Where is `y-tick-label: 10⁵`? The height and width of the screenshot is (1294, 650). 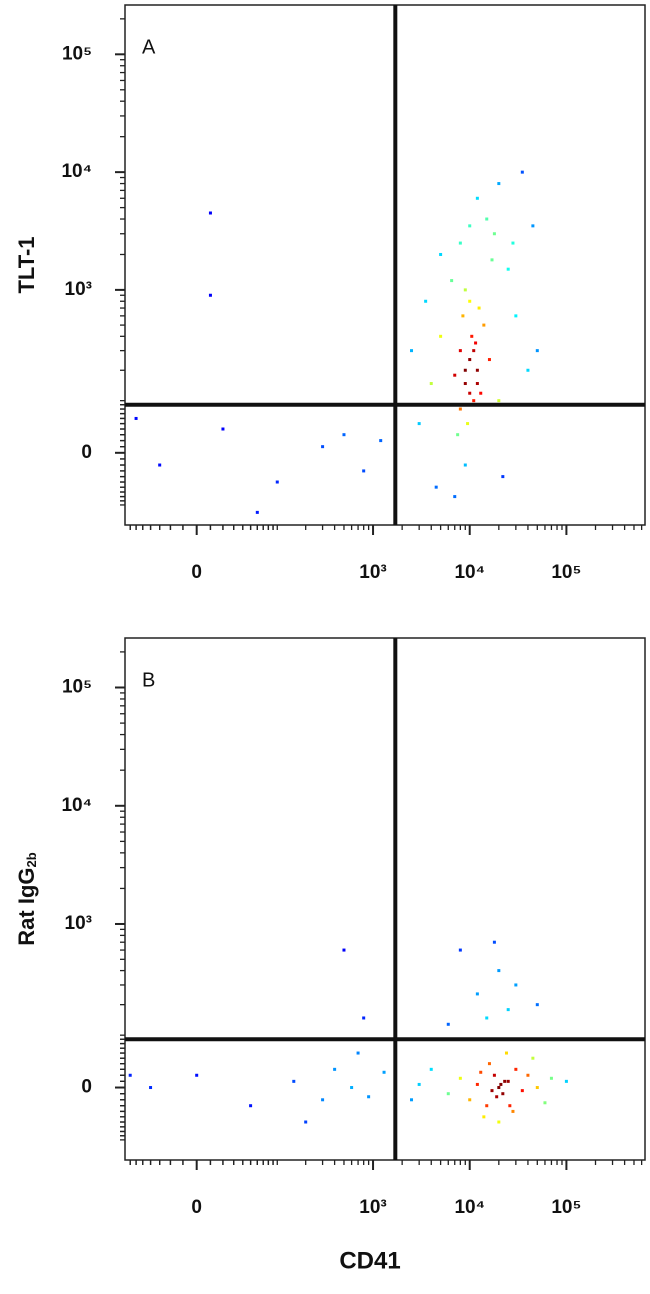
y-tick-label: 10⁵ is located at coordinates (77, 687).